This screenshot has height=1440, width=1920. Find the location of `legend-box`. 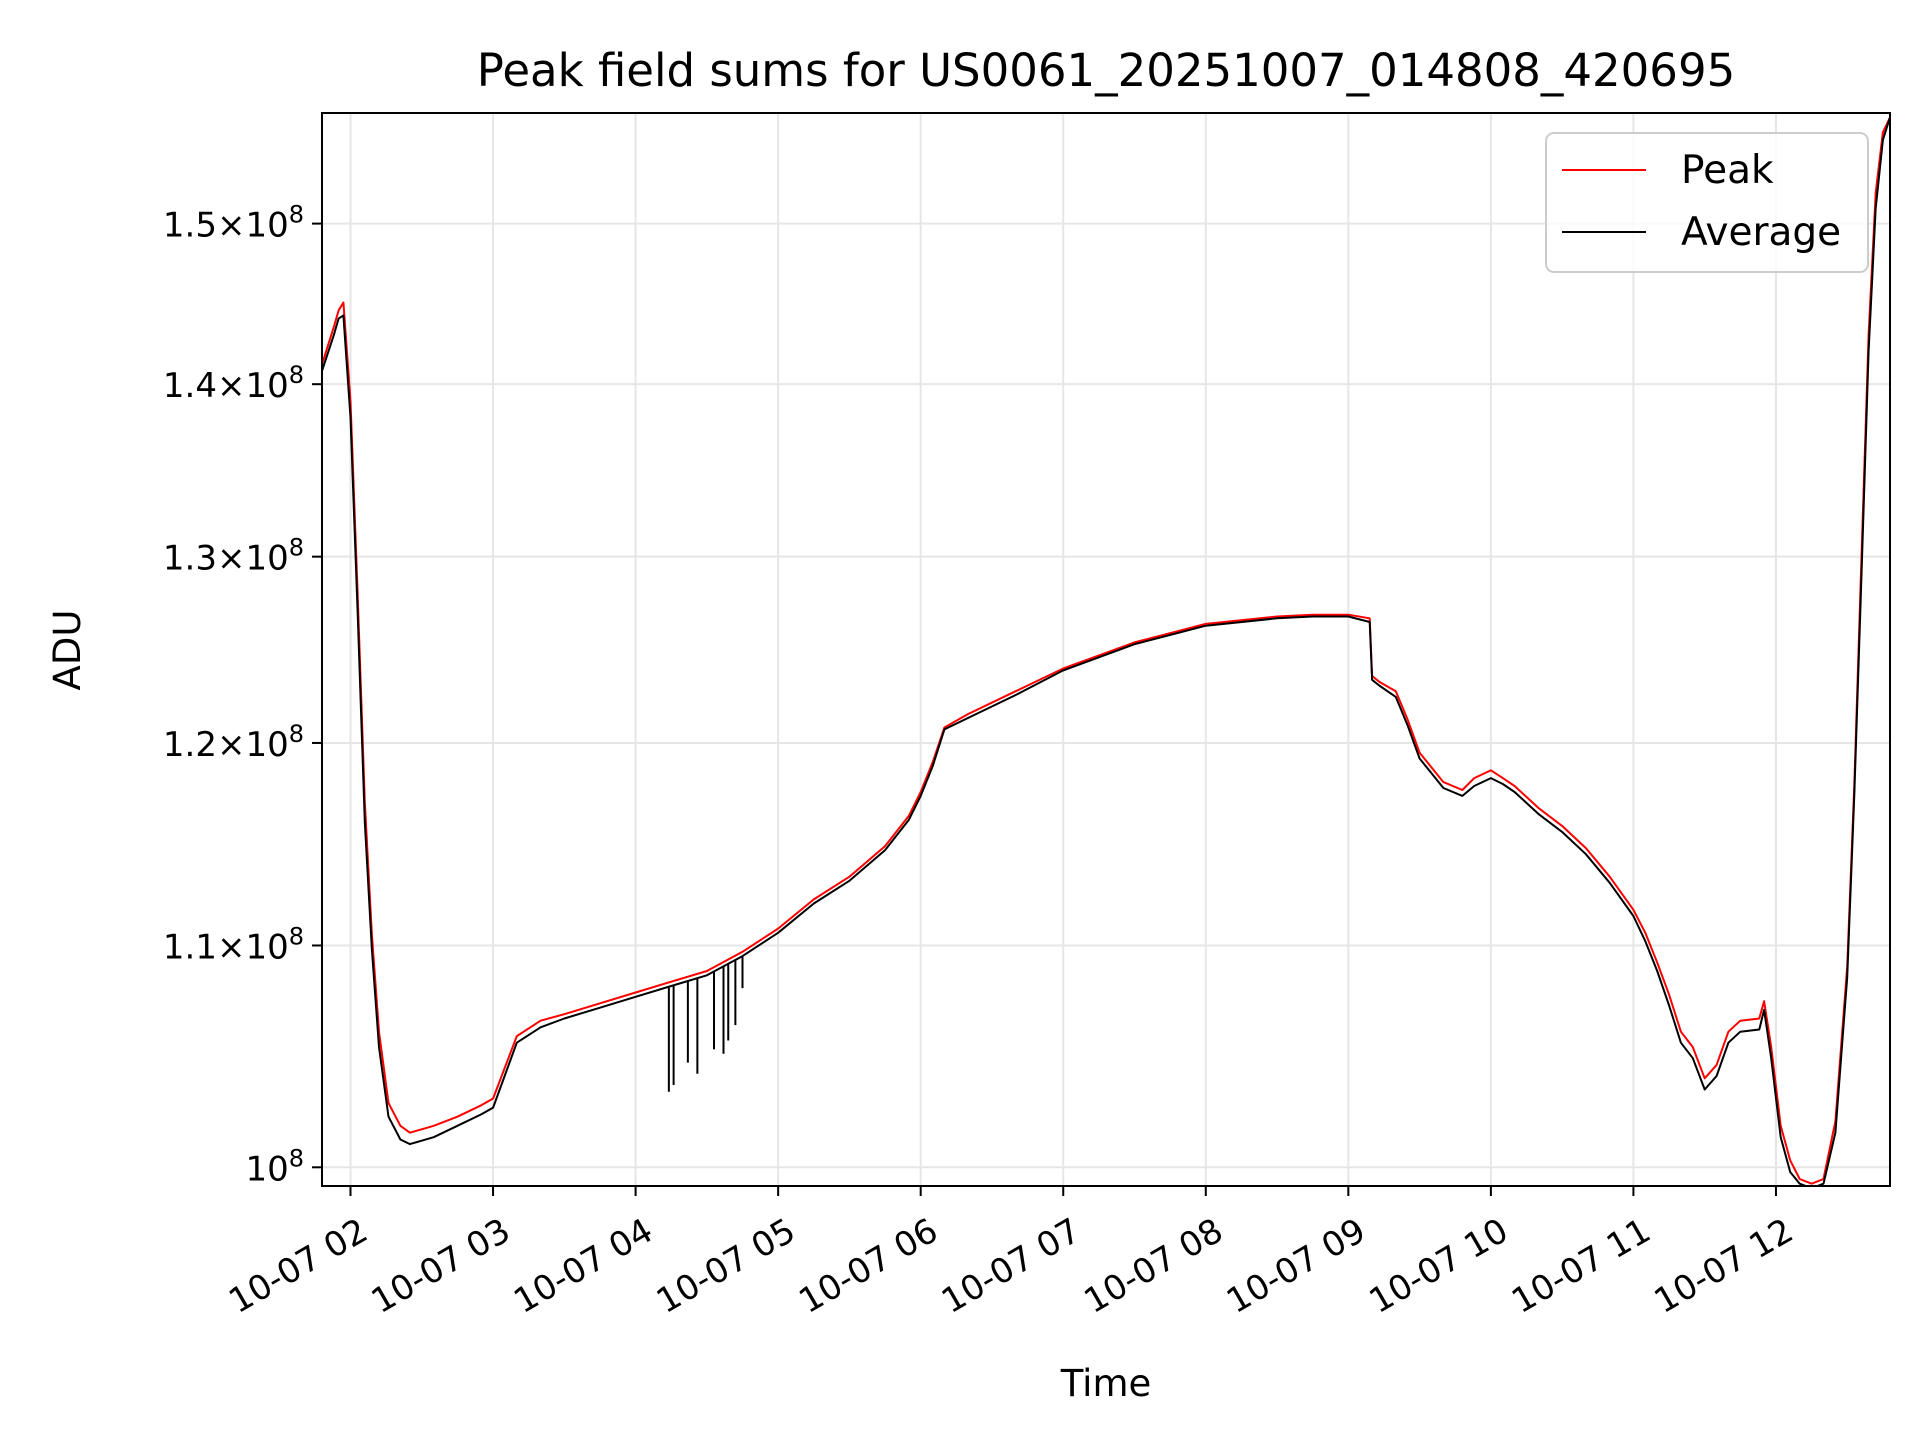

legend-box is located at coordinates (1707, 202).